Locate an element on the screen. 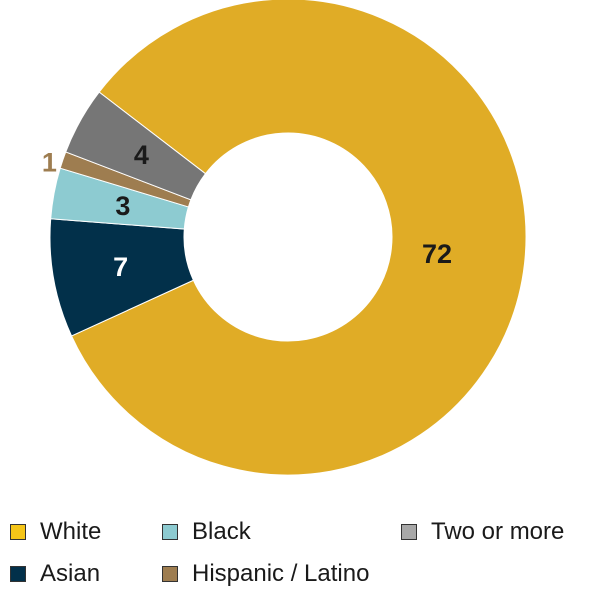 This screenshot has height=592, width=597. legend-label-hispanic-latino: Hispanic / Latino is located at coordinates (281, 573).